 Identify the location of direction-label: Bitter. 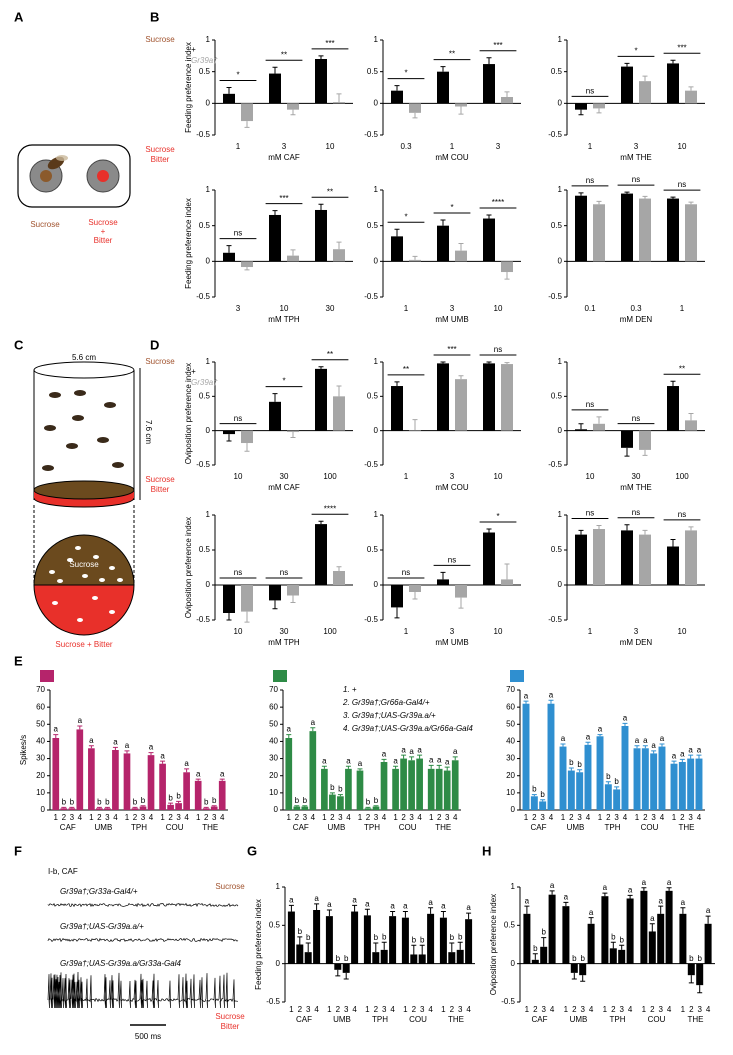
(160, 489).